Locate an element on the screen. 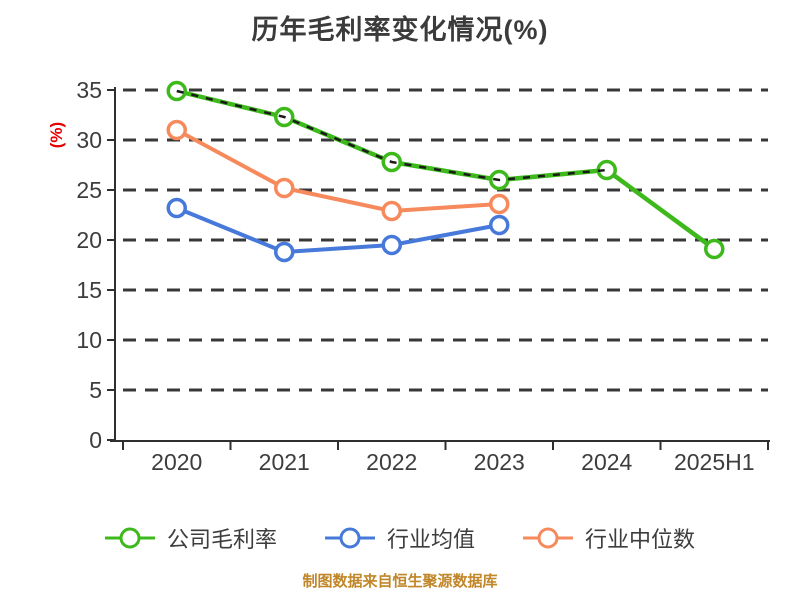 This screenshot has height=600, width=800. y-tick-label-5: 5 is located at coordinates (95, 390).